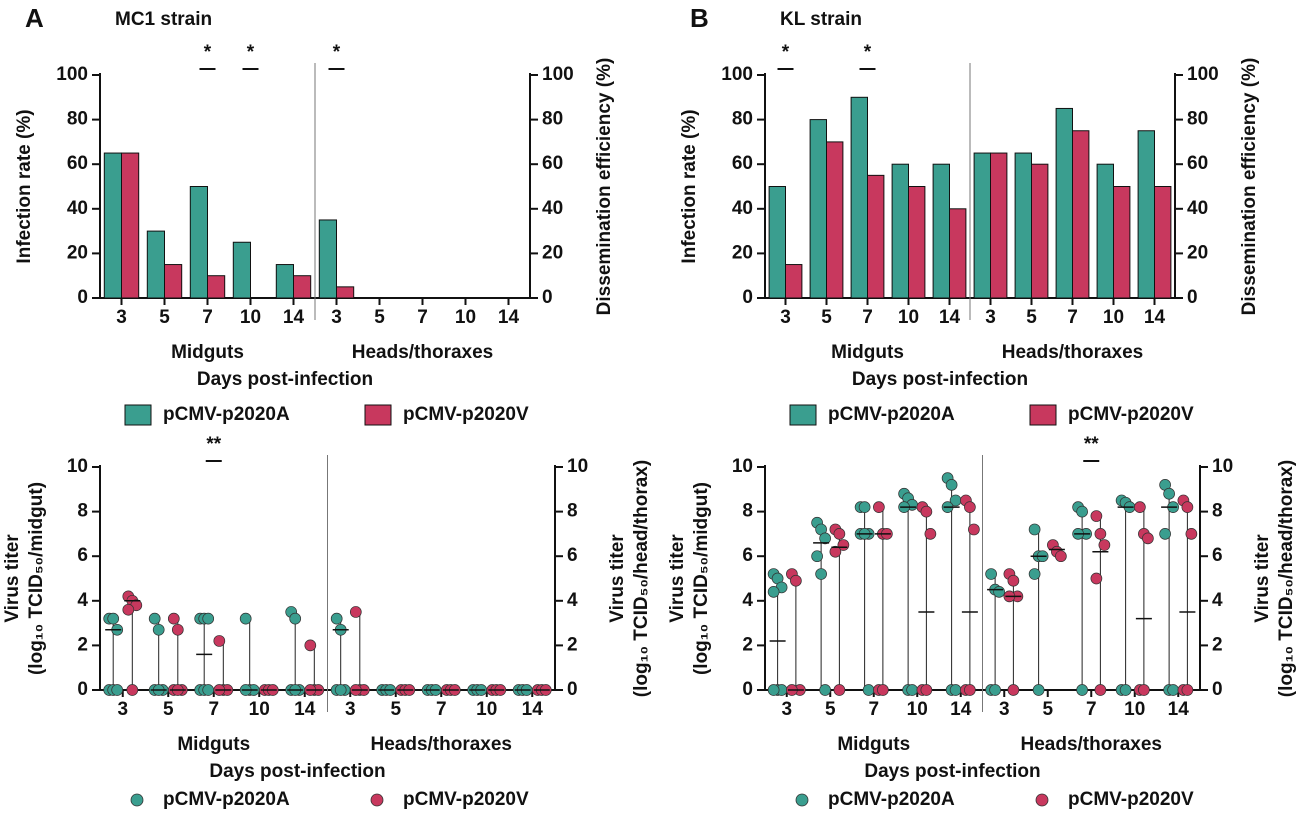 The width and height of the screenshot is (1305, 816). Describe the element at coordinates (77, 163) in the screenshot. I see `y-tick-label: 60` at that location.